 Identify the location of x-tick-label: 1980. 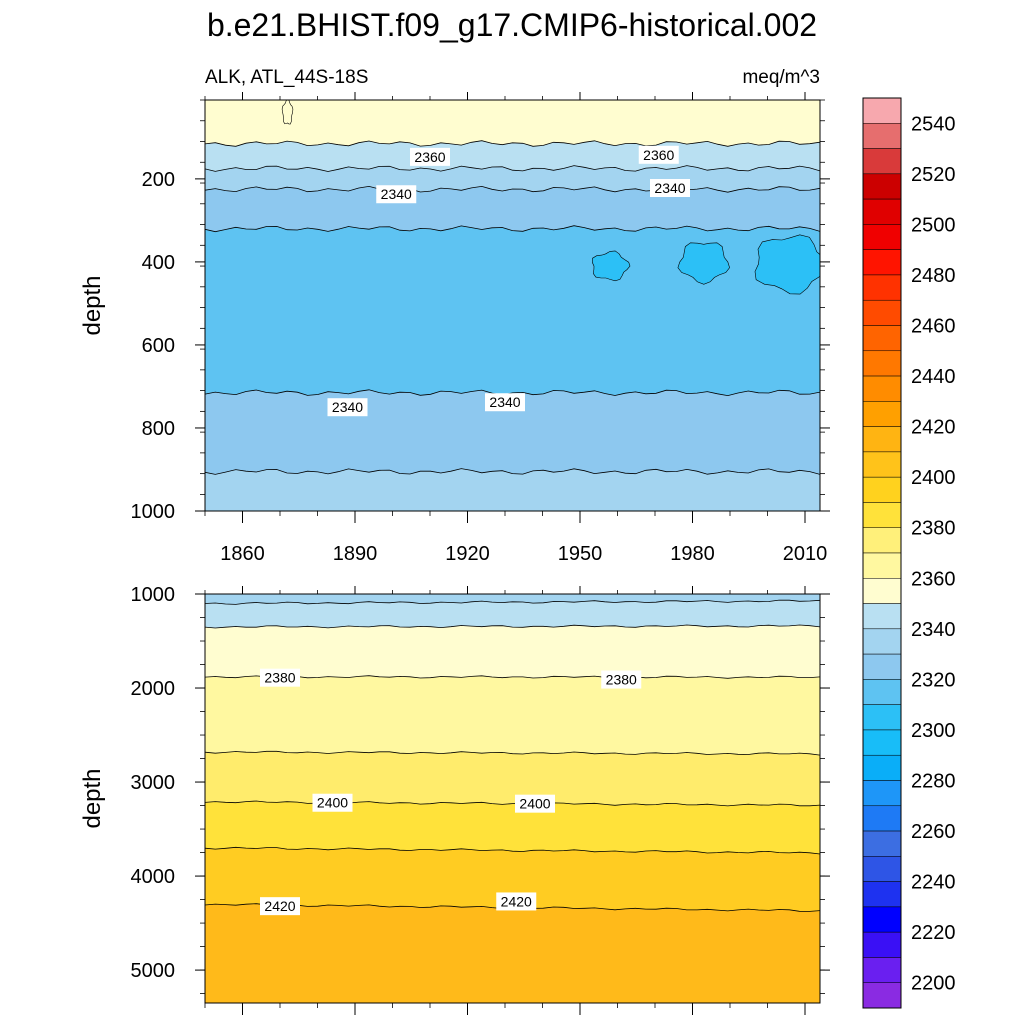
(692, 554).